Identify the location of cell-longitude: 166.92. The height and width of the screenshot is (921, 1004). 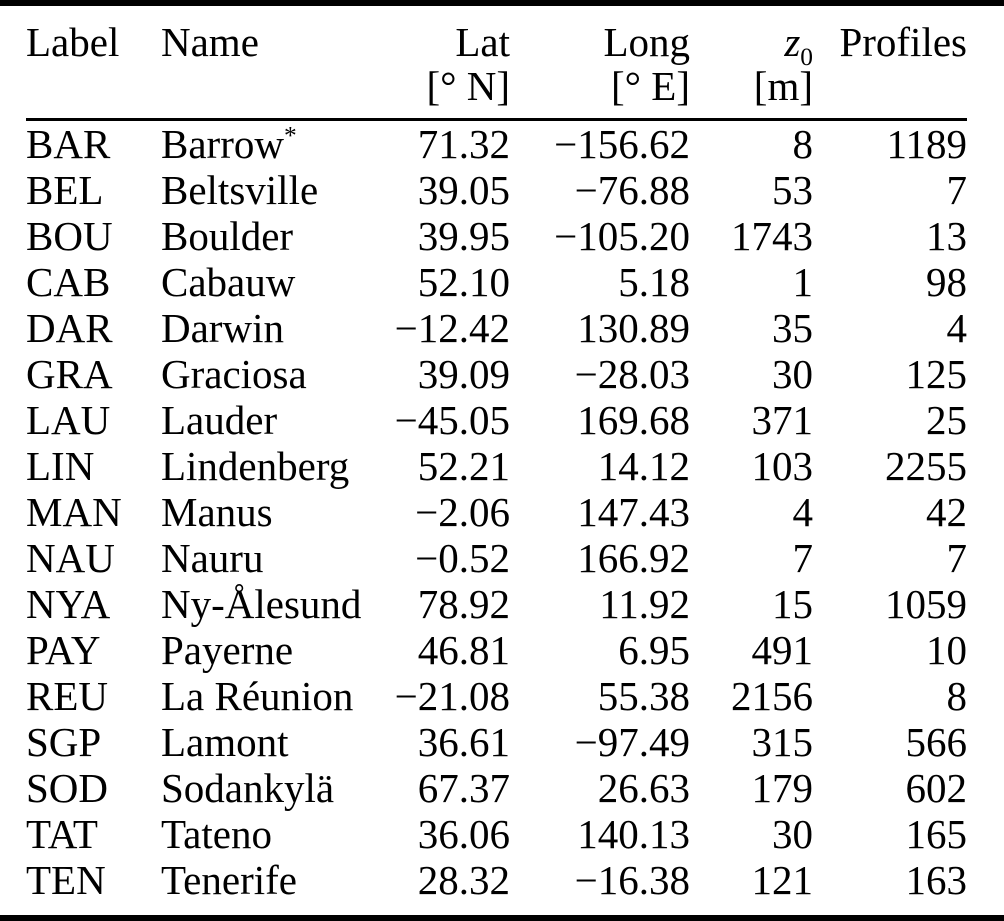
(633, 558).